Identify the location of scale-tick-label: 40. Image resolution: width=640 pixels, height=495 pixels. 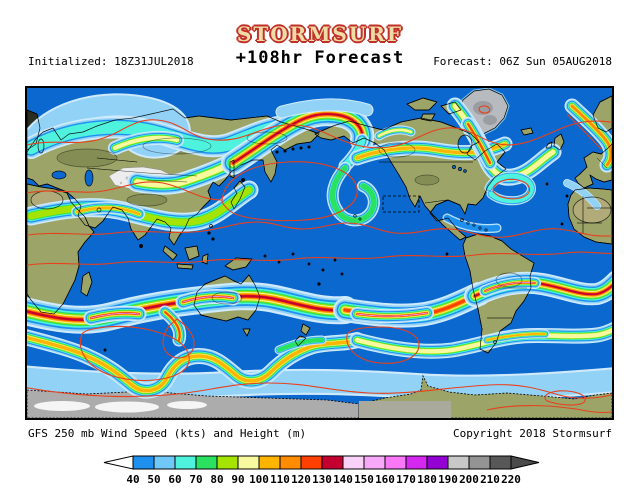
(132, 479).